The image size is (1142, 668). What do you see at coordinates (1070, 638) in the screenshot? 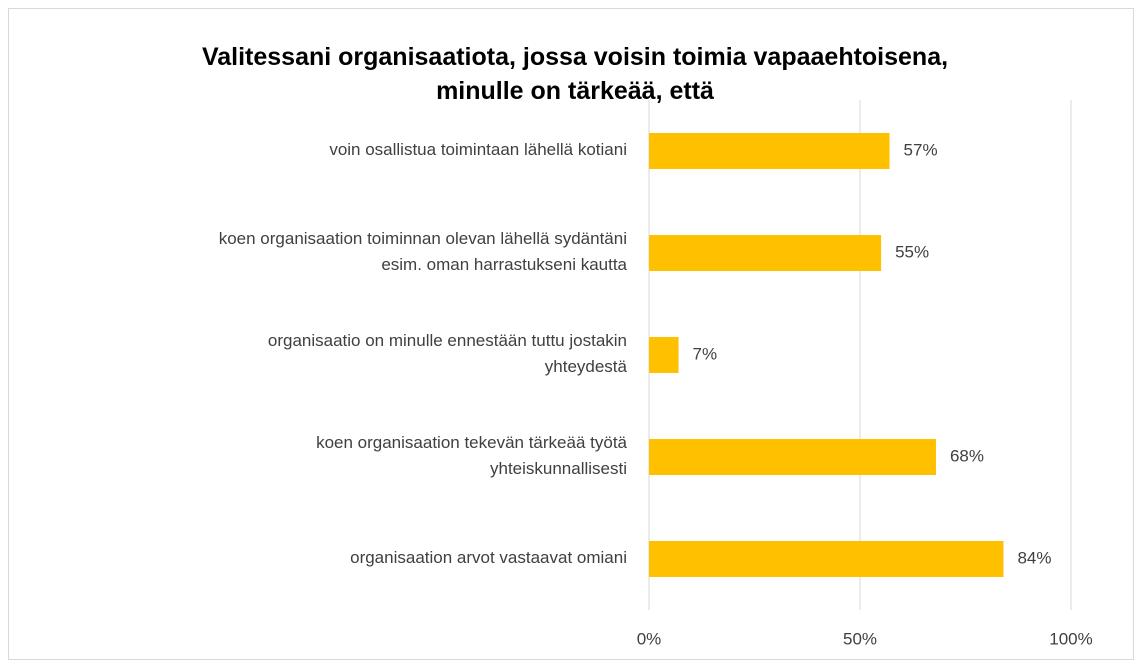
I see `x-tick-label: 100%` at bounding box center [1070, 638].